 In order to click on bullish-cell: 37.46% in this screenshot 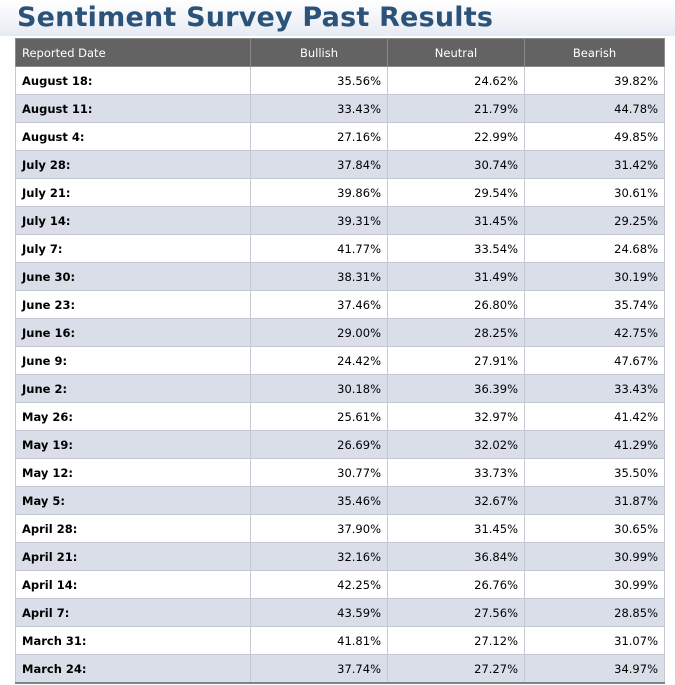, I will do `click(319, 304)`.